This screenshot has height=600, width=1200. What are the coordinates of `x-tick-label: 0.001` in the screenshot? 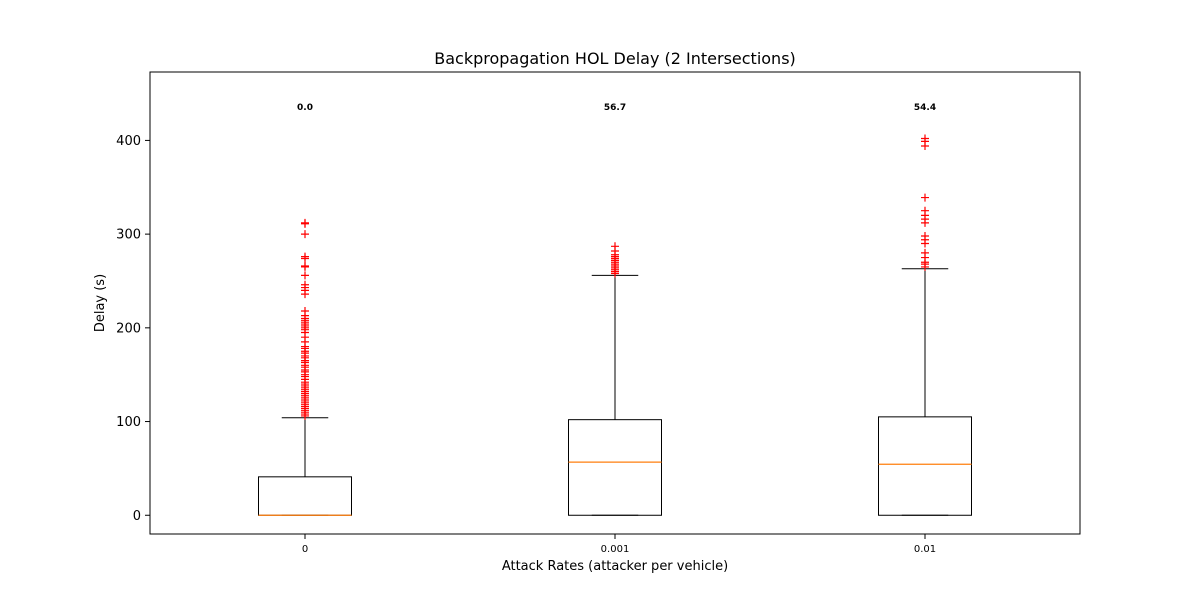 It's located at (615, 549).